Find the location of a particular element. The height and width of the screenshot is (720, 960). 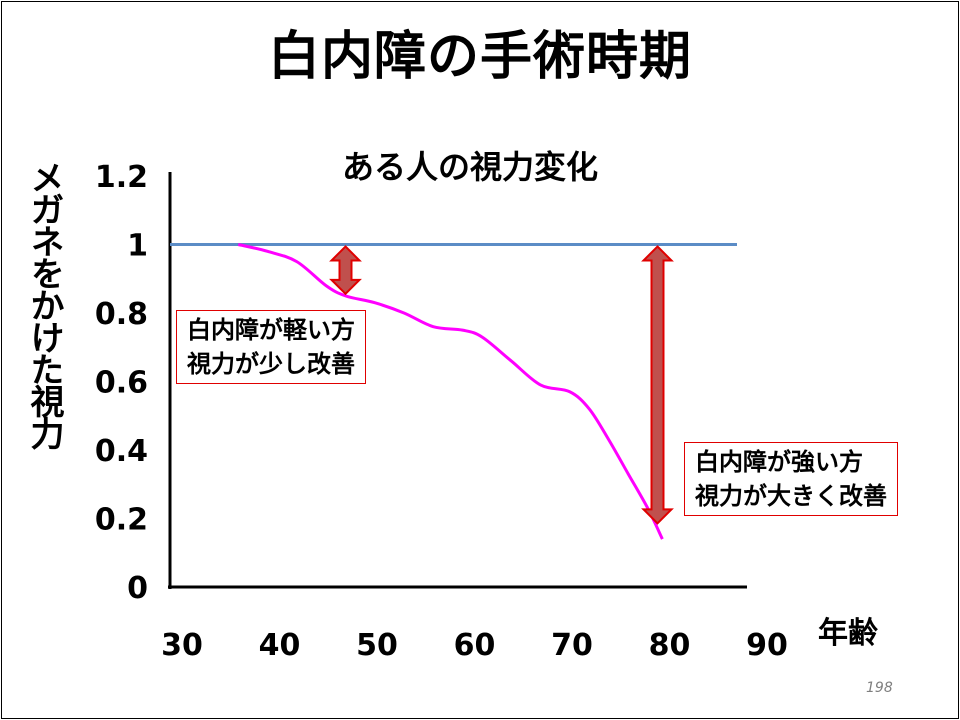

x-tick-label: 80 is located at coordinates (670, 645).